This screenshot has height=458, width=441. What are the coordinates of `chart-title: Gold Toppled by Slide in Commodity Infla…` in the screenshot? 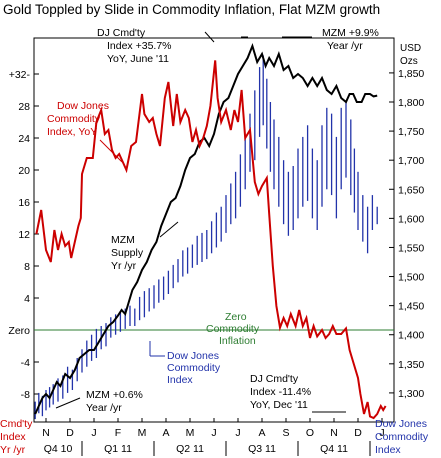 It's located at (191, 9).